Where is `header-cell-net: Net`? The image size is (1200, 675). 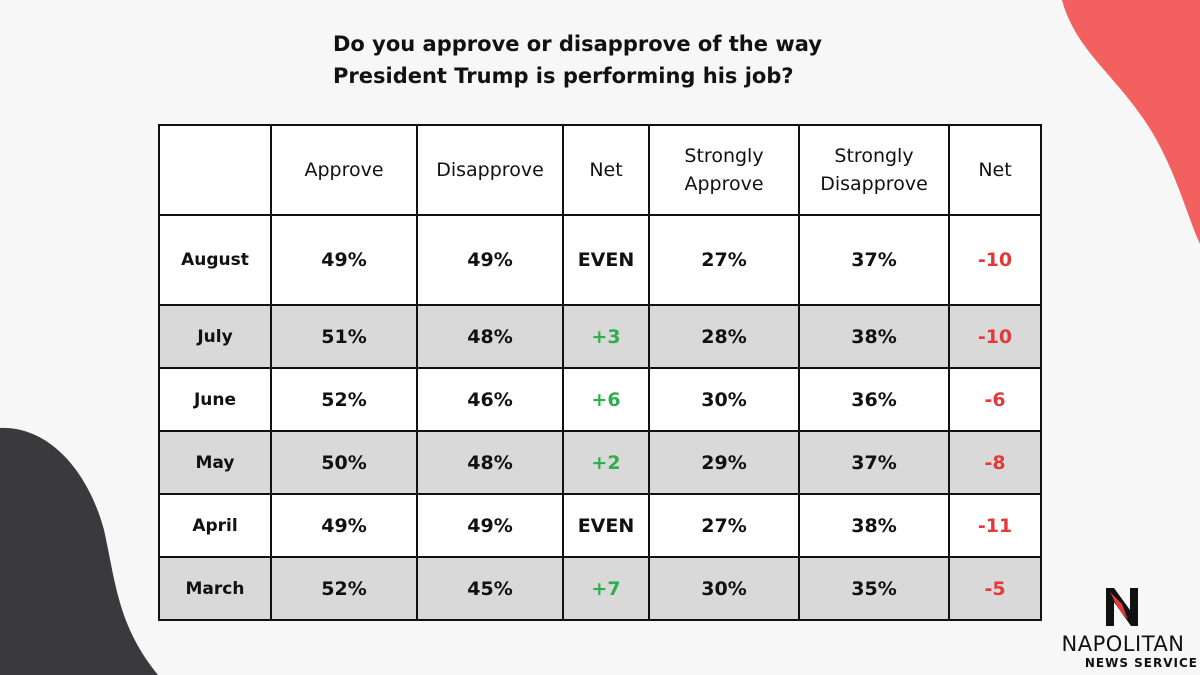 header-cell-net: Net is located at coordinates (606, 170).